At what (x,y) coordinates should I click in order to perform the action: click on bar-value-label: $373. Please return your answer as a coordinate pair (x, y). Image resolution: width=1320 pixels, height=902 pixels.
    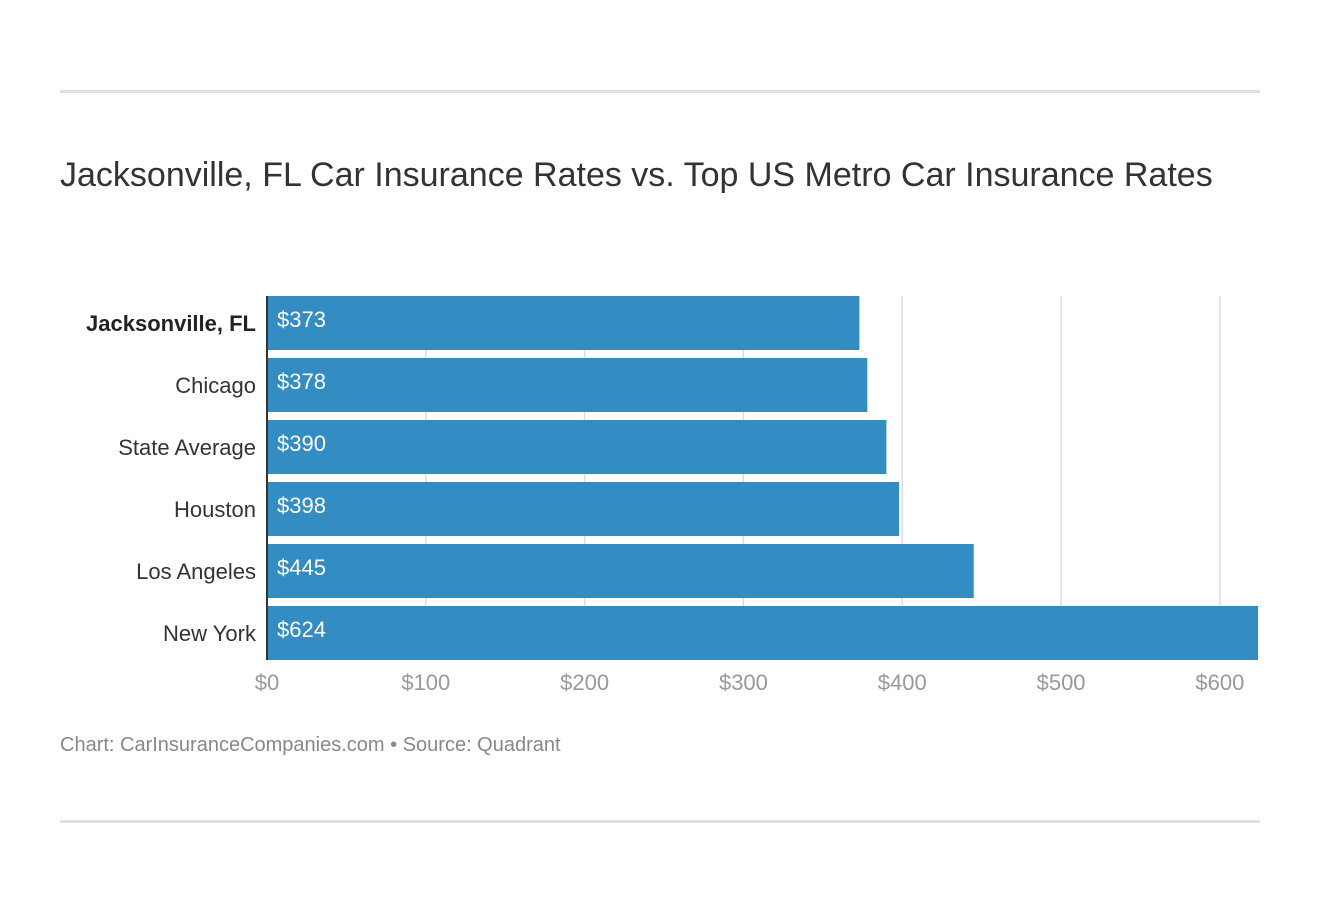
    Looking at the image, I should click on (301, 319).